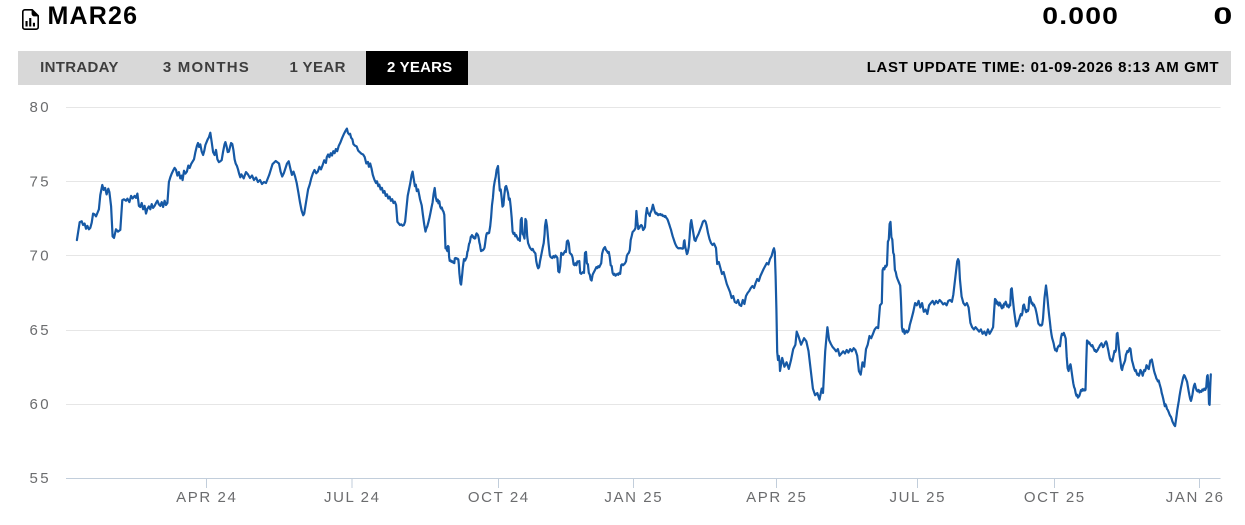 This screenshot has width=1245, height=525. What do you see at coordinates (776, 497) in the screenshot?
I see `svg-text: APR 25` at bounding box center [776, 497].